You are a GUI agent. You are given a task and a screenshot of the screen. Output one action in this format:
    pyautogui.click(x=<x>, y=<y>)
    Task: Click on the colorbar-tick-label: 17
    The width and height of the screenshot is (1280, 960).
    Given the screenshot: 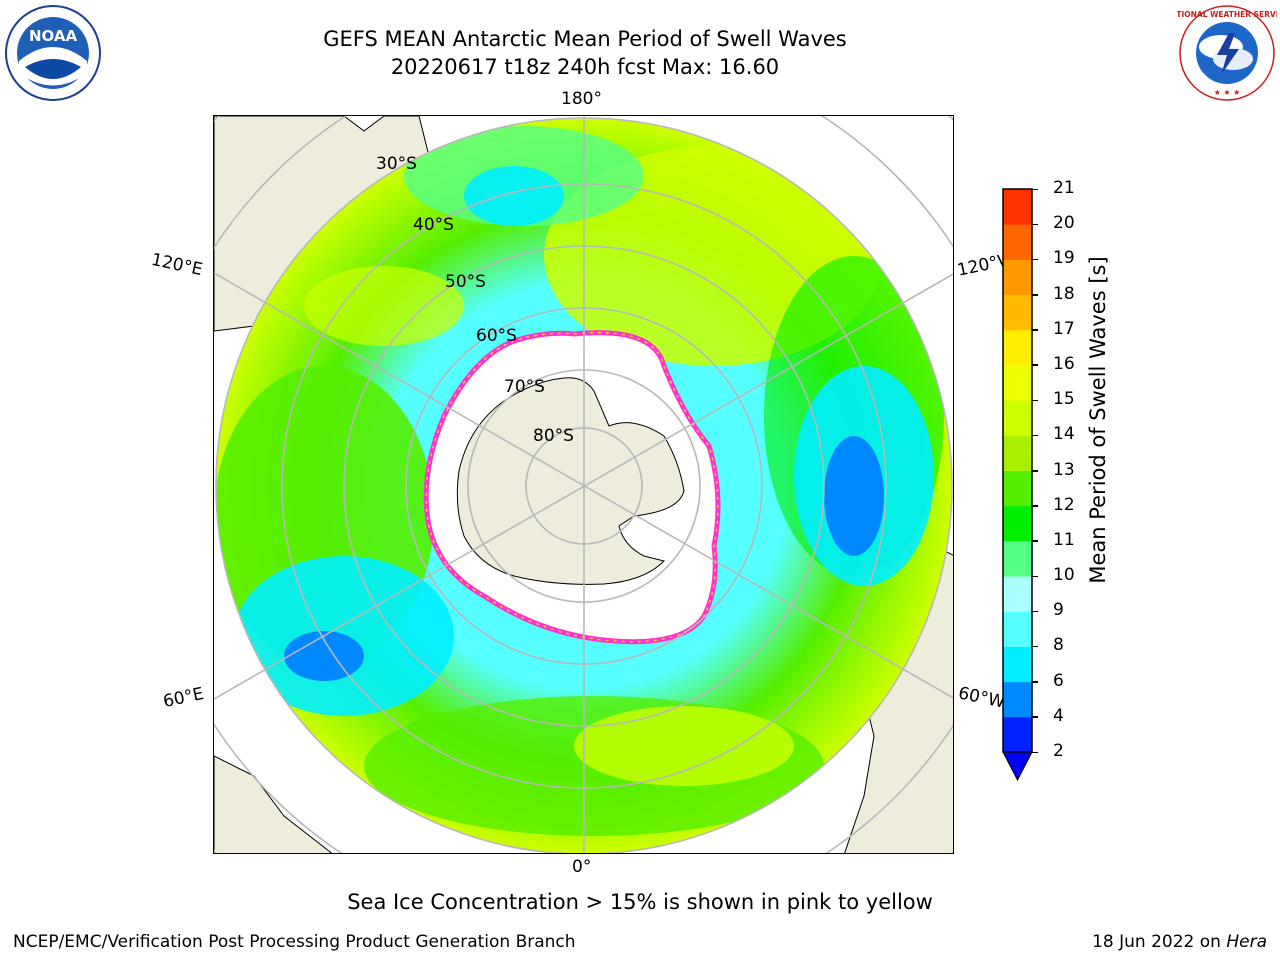 What is the action you would take?
    pyautogui.click(x=1064, y=328)
    